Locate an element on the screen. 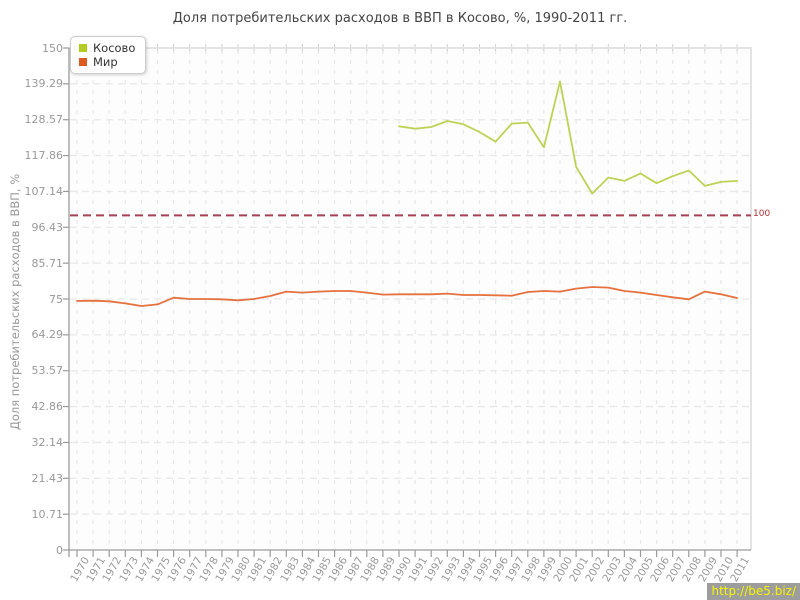 Image resolution: width=800 pixels, height=600 pixels. kosovo-series-swatch-icon is located at coordinates (83, 48).